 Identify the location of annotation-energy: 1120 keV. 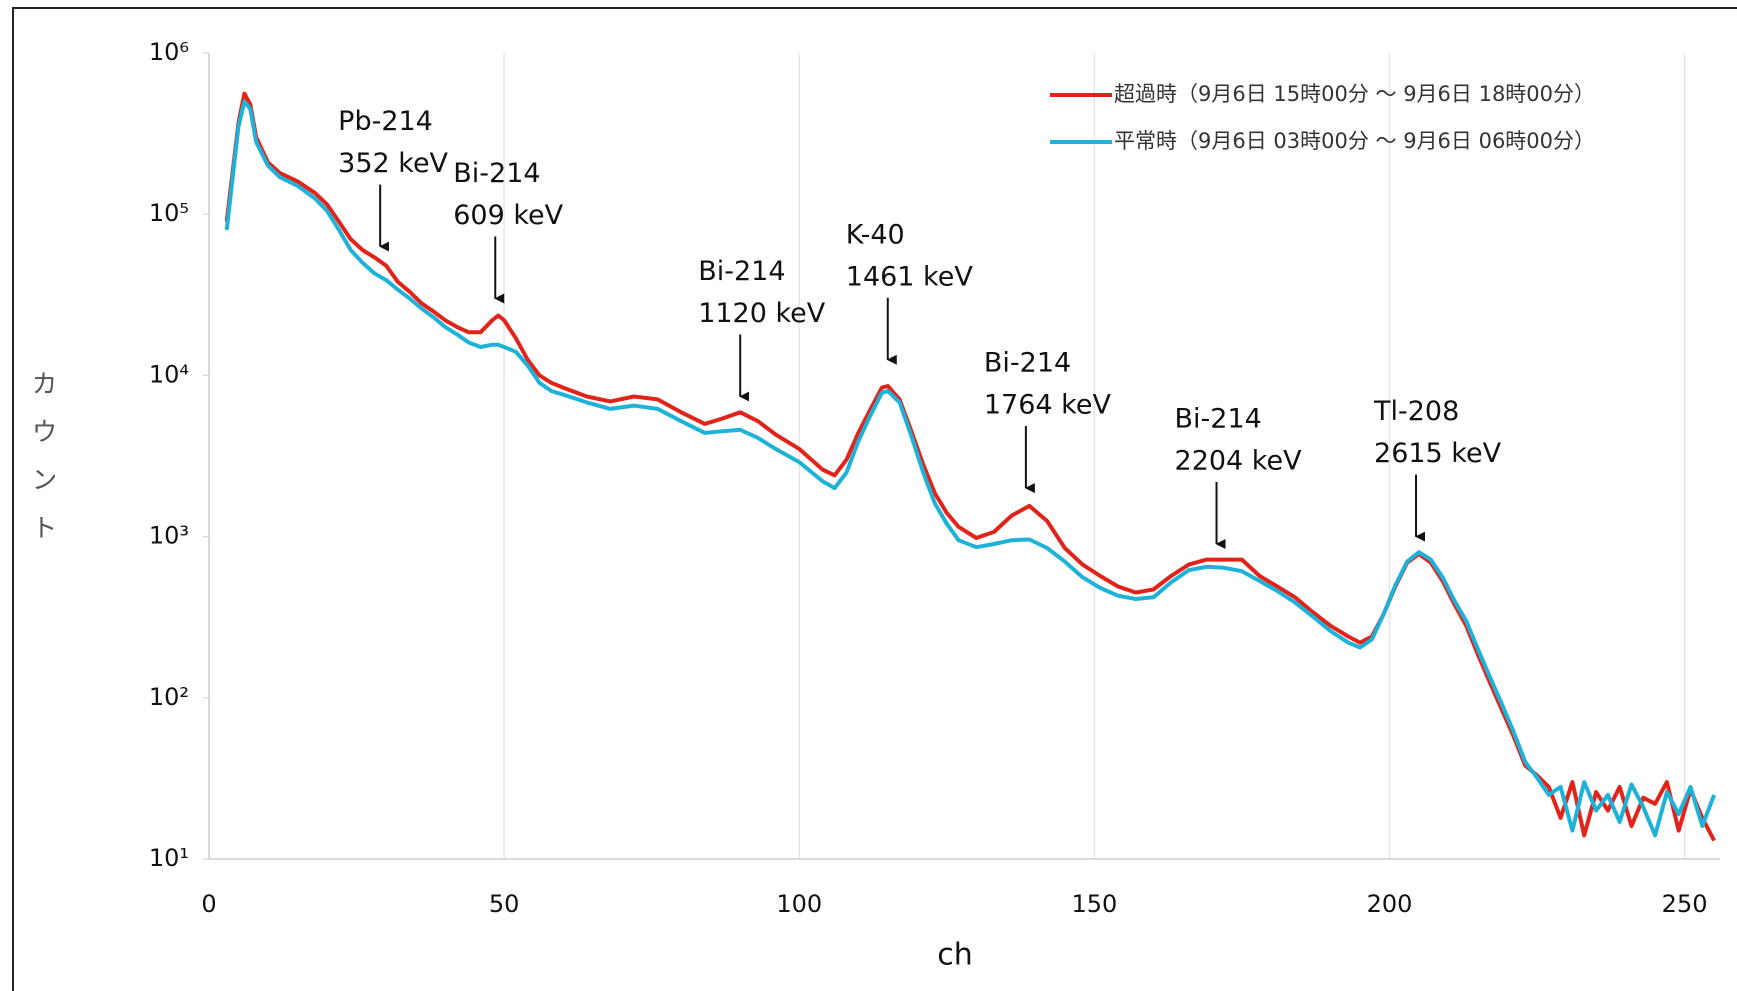
(762, 313).